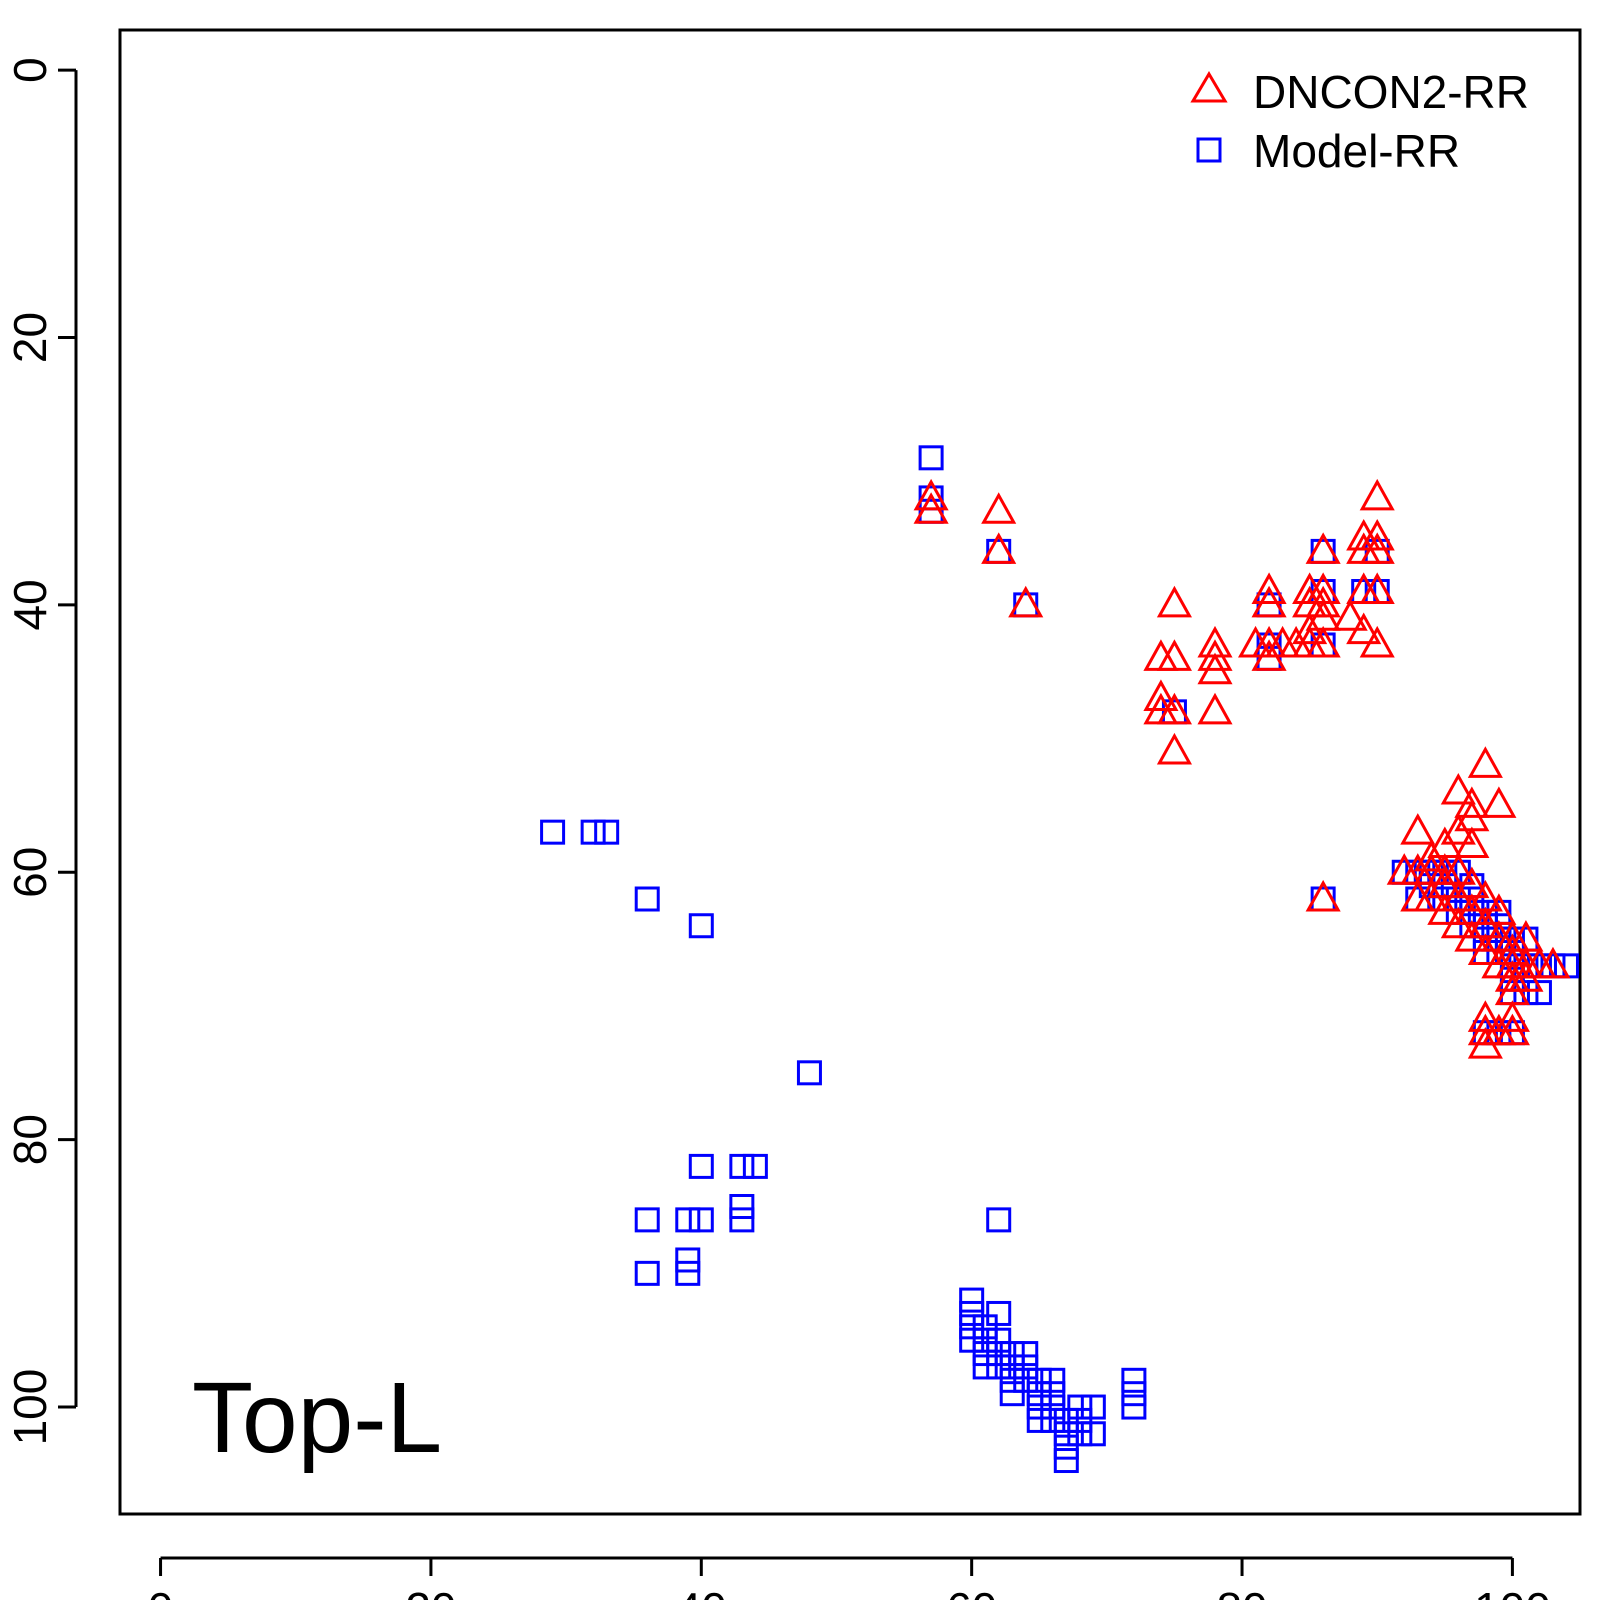  What do you see at coordinates (30, 337) in the screenshot?
I see `y-tick-label: 20` at bounding box center [30, 337].